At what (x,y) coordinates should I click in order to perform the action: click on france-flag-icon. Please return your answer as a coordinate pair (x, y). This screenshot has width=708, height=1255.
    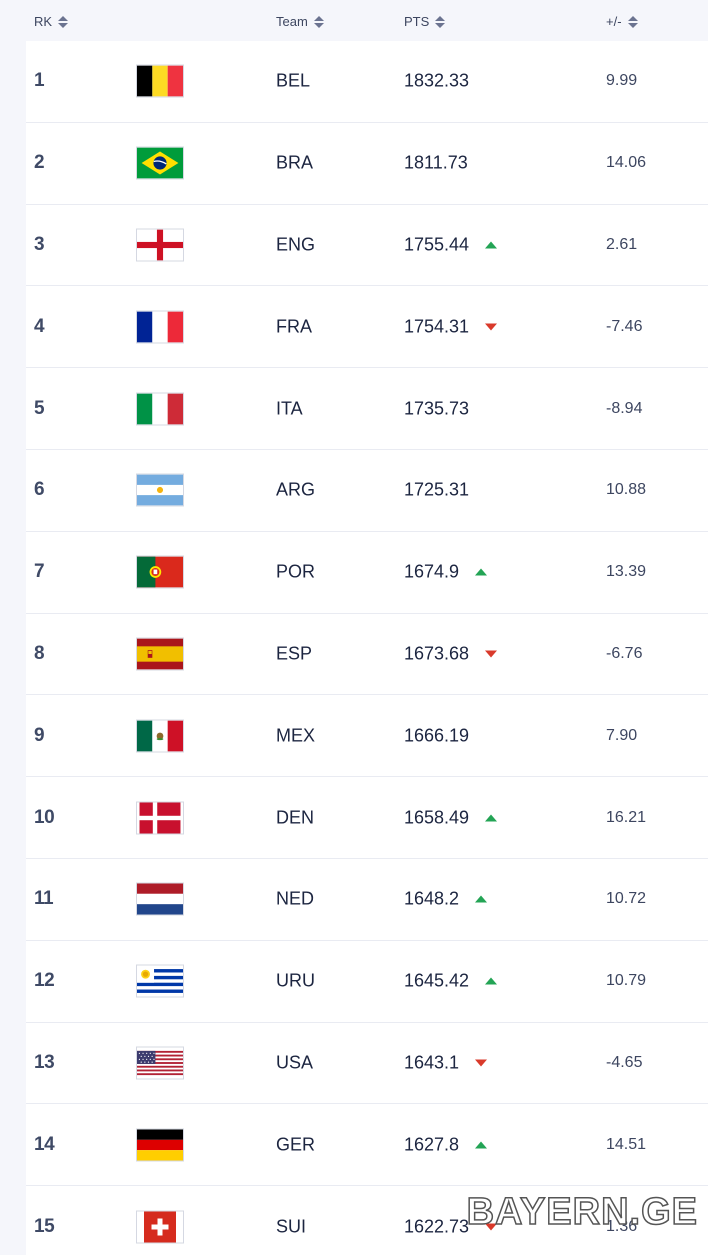
    Looking at the image, I should click on (160, 327).